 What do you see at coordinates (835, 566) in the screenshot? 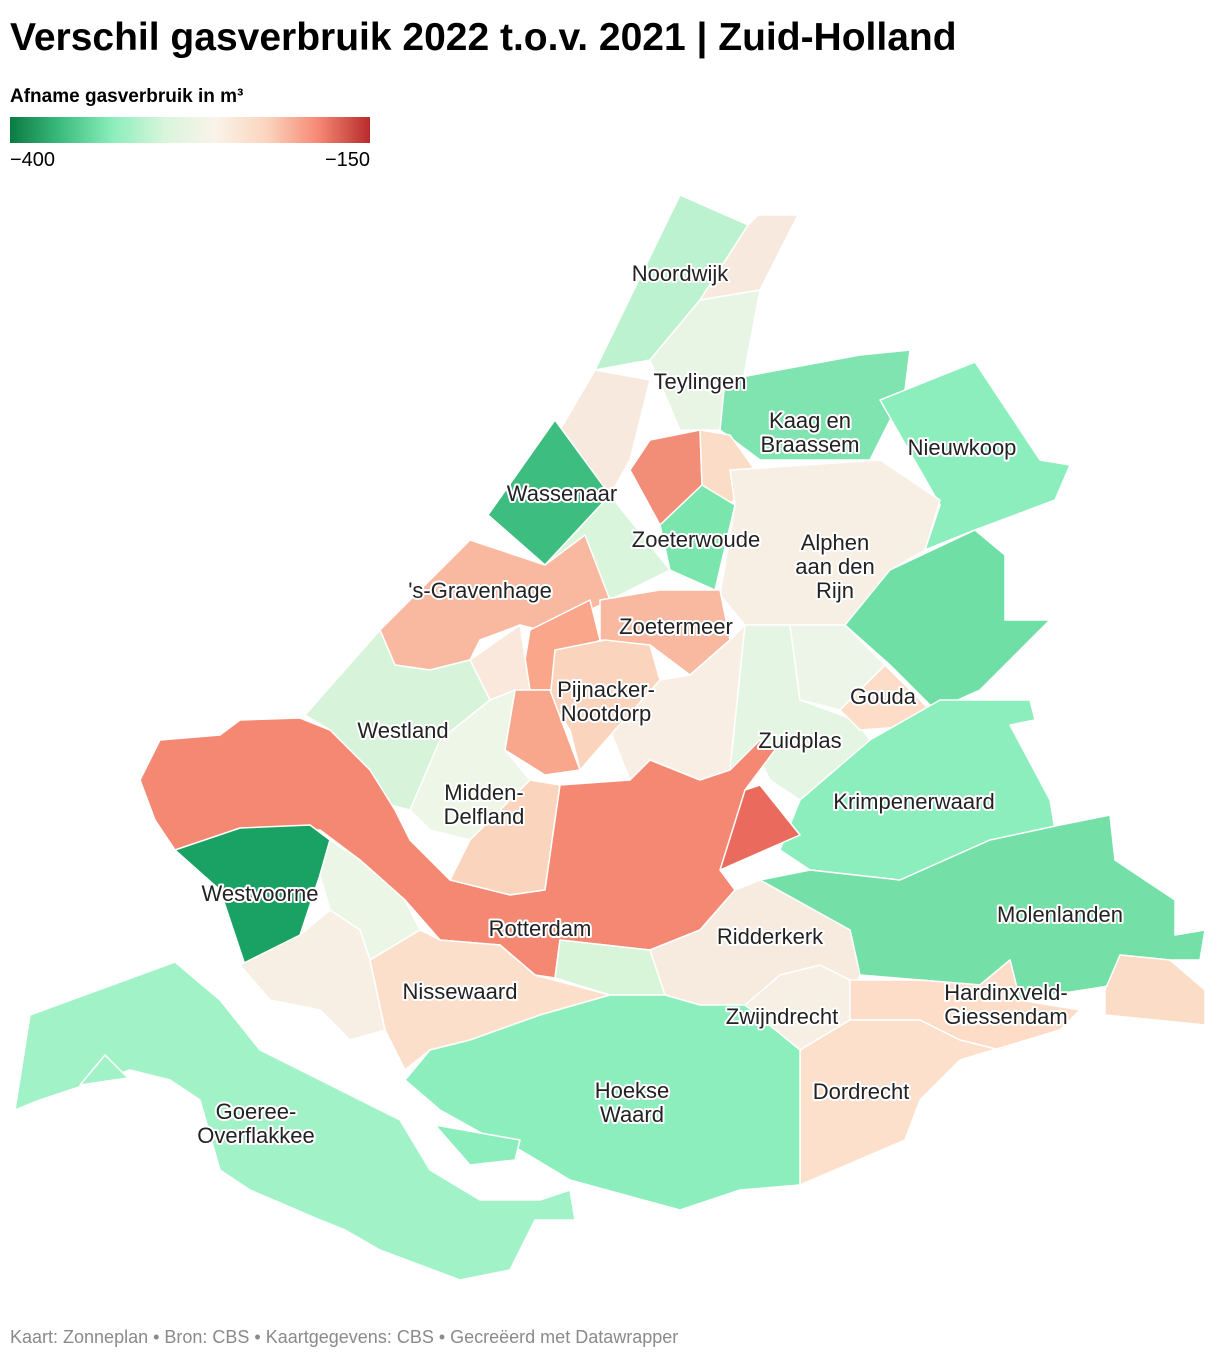
I see `region-label: Alphen aan den Rijn` at bounding box center [835, 566].